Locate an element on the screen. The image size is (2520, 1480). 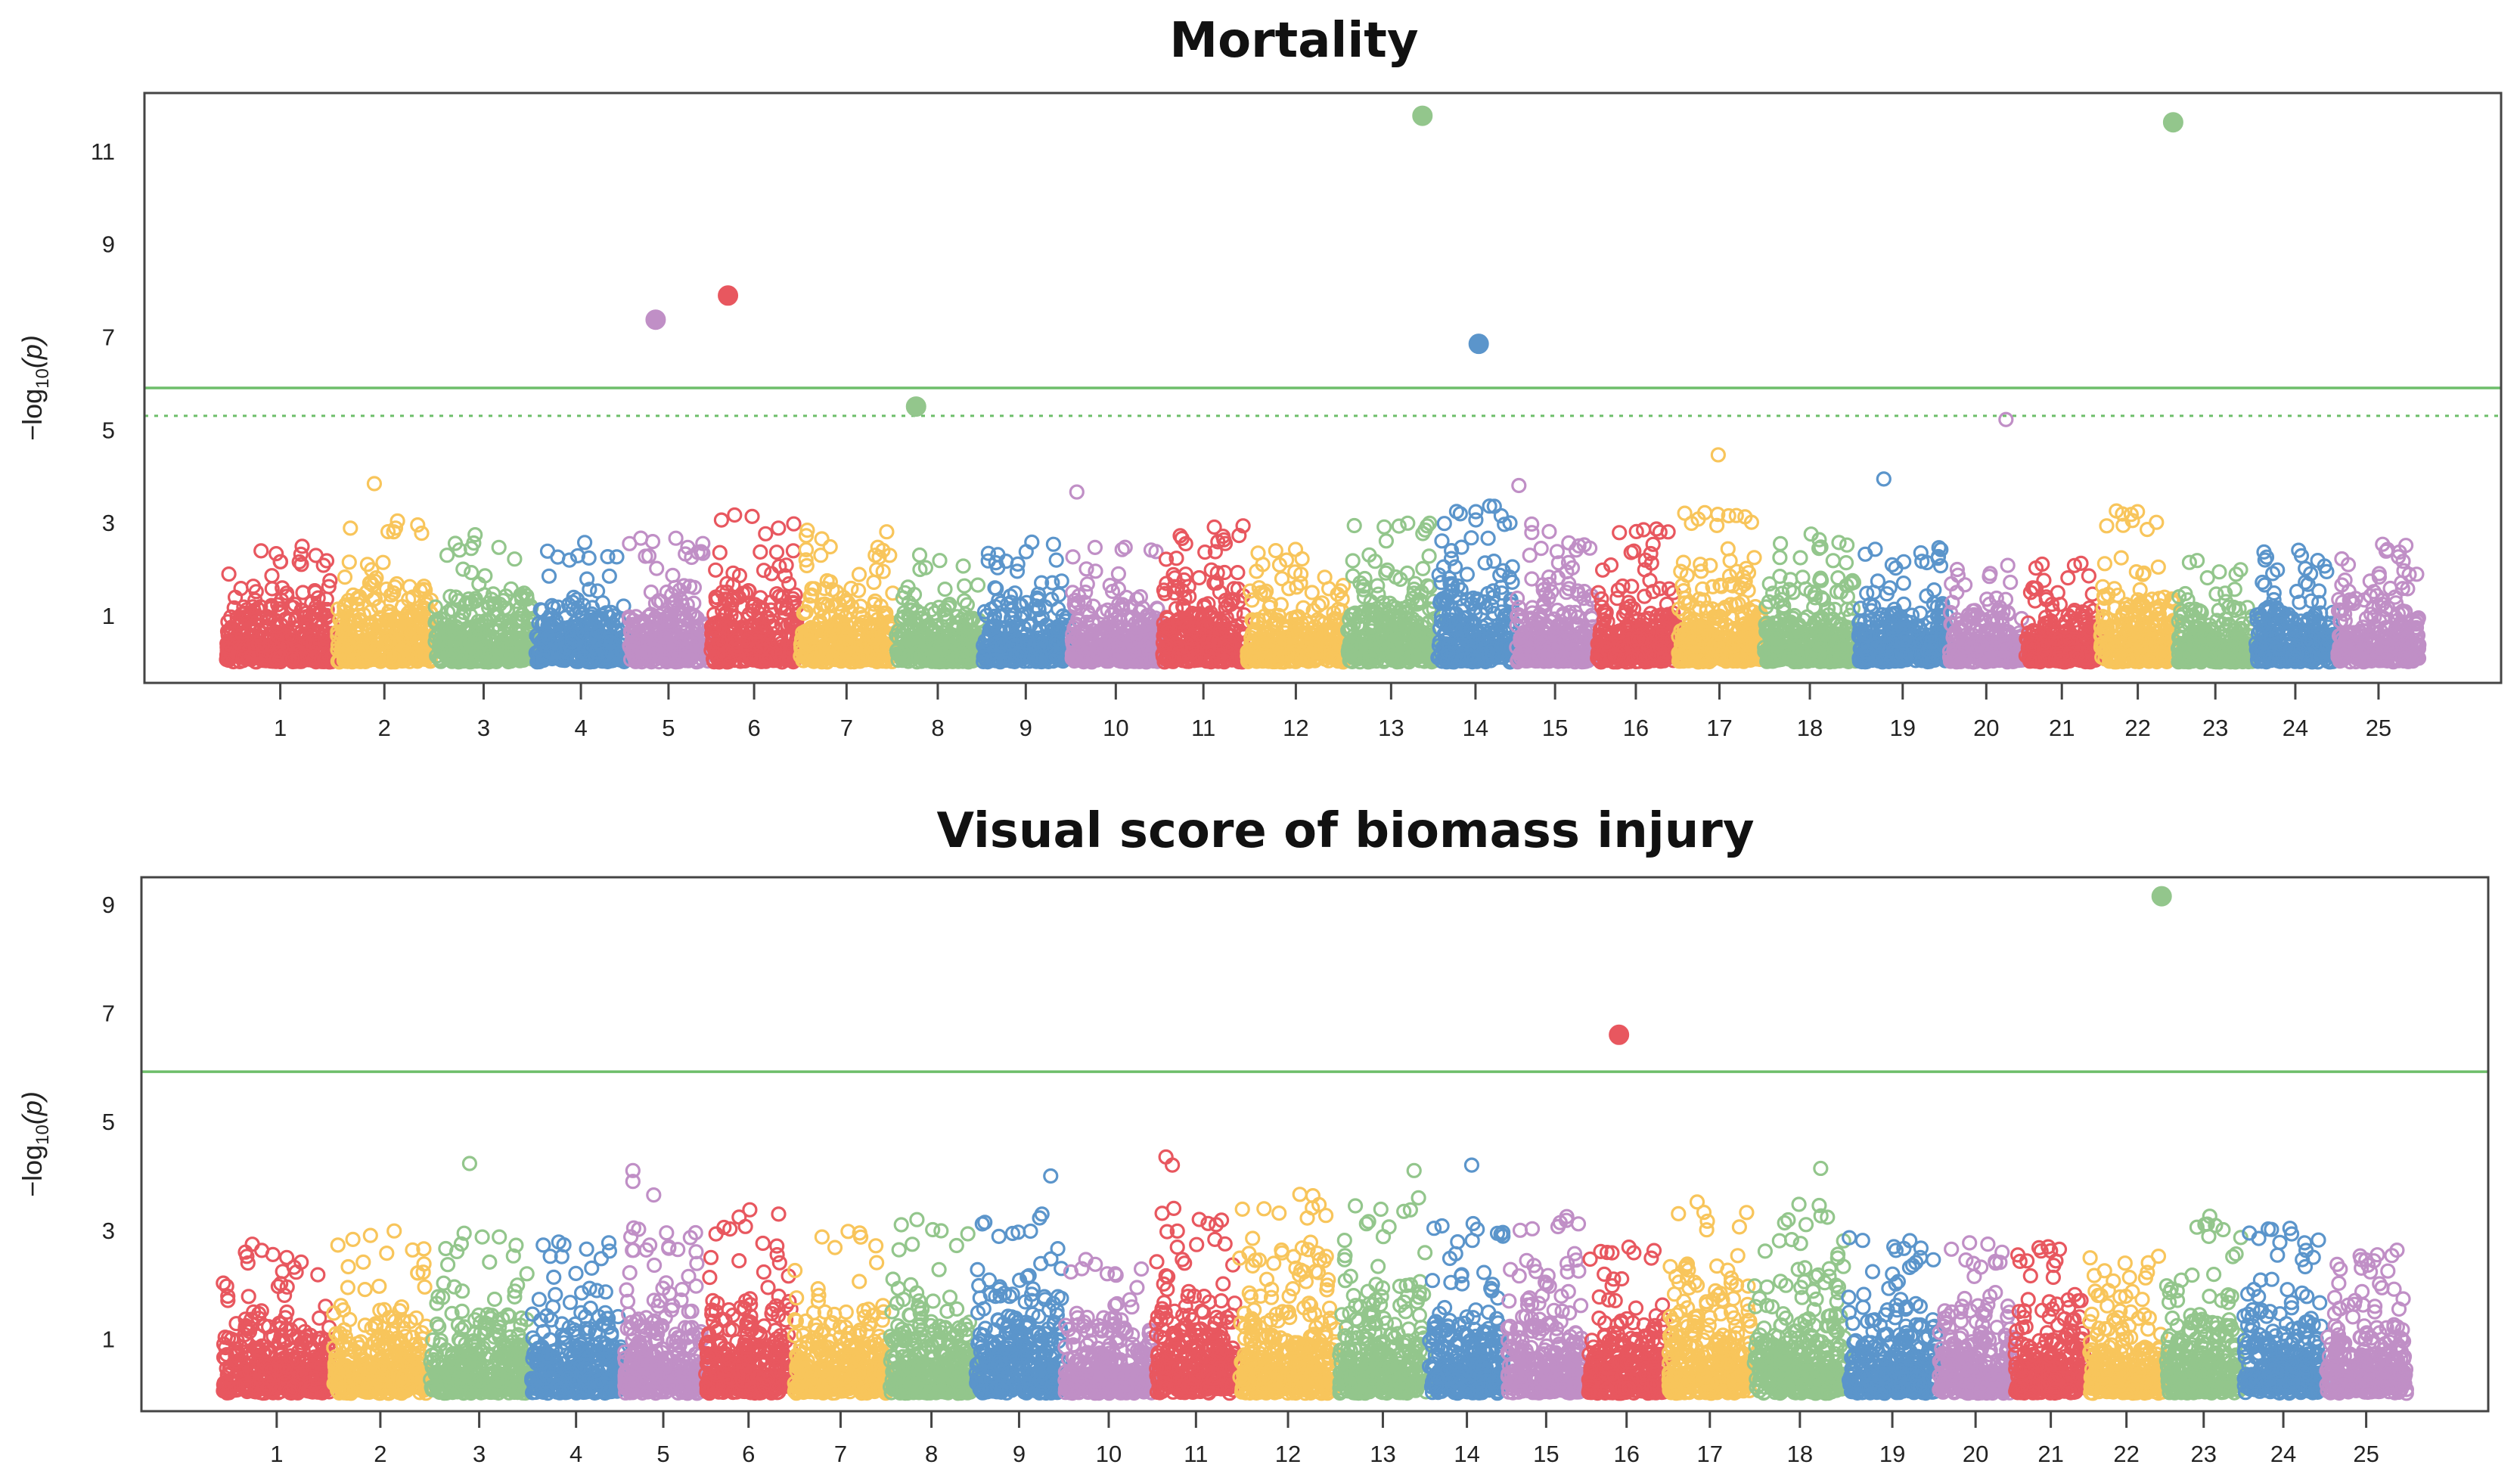
snp-points is located at coordinates (1323, 584).